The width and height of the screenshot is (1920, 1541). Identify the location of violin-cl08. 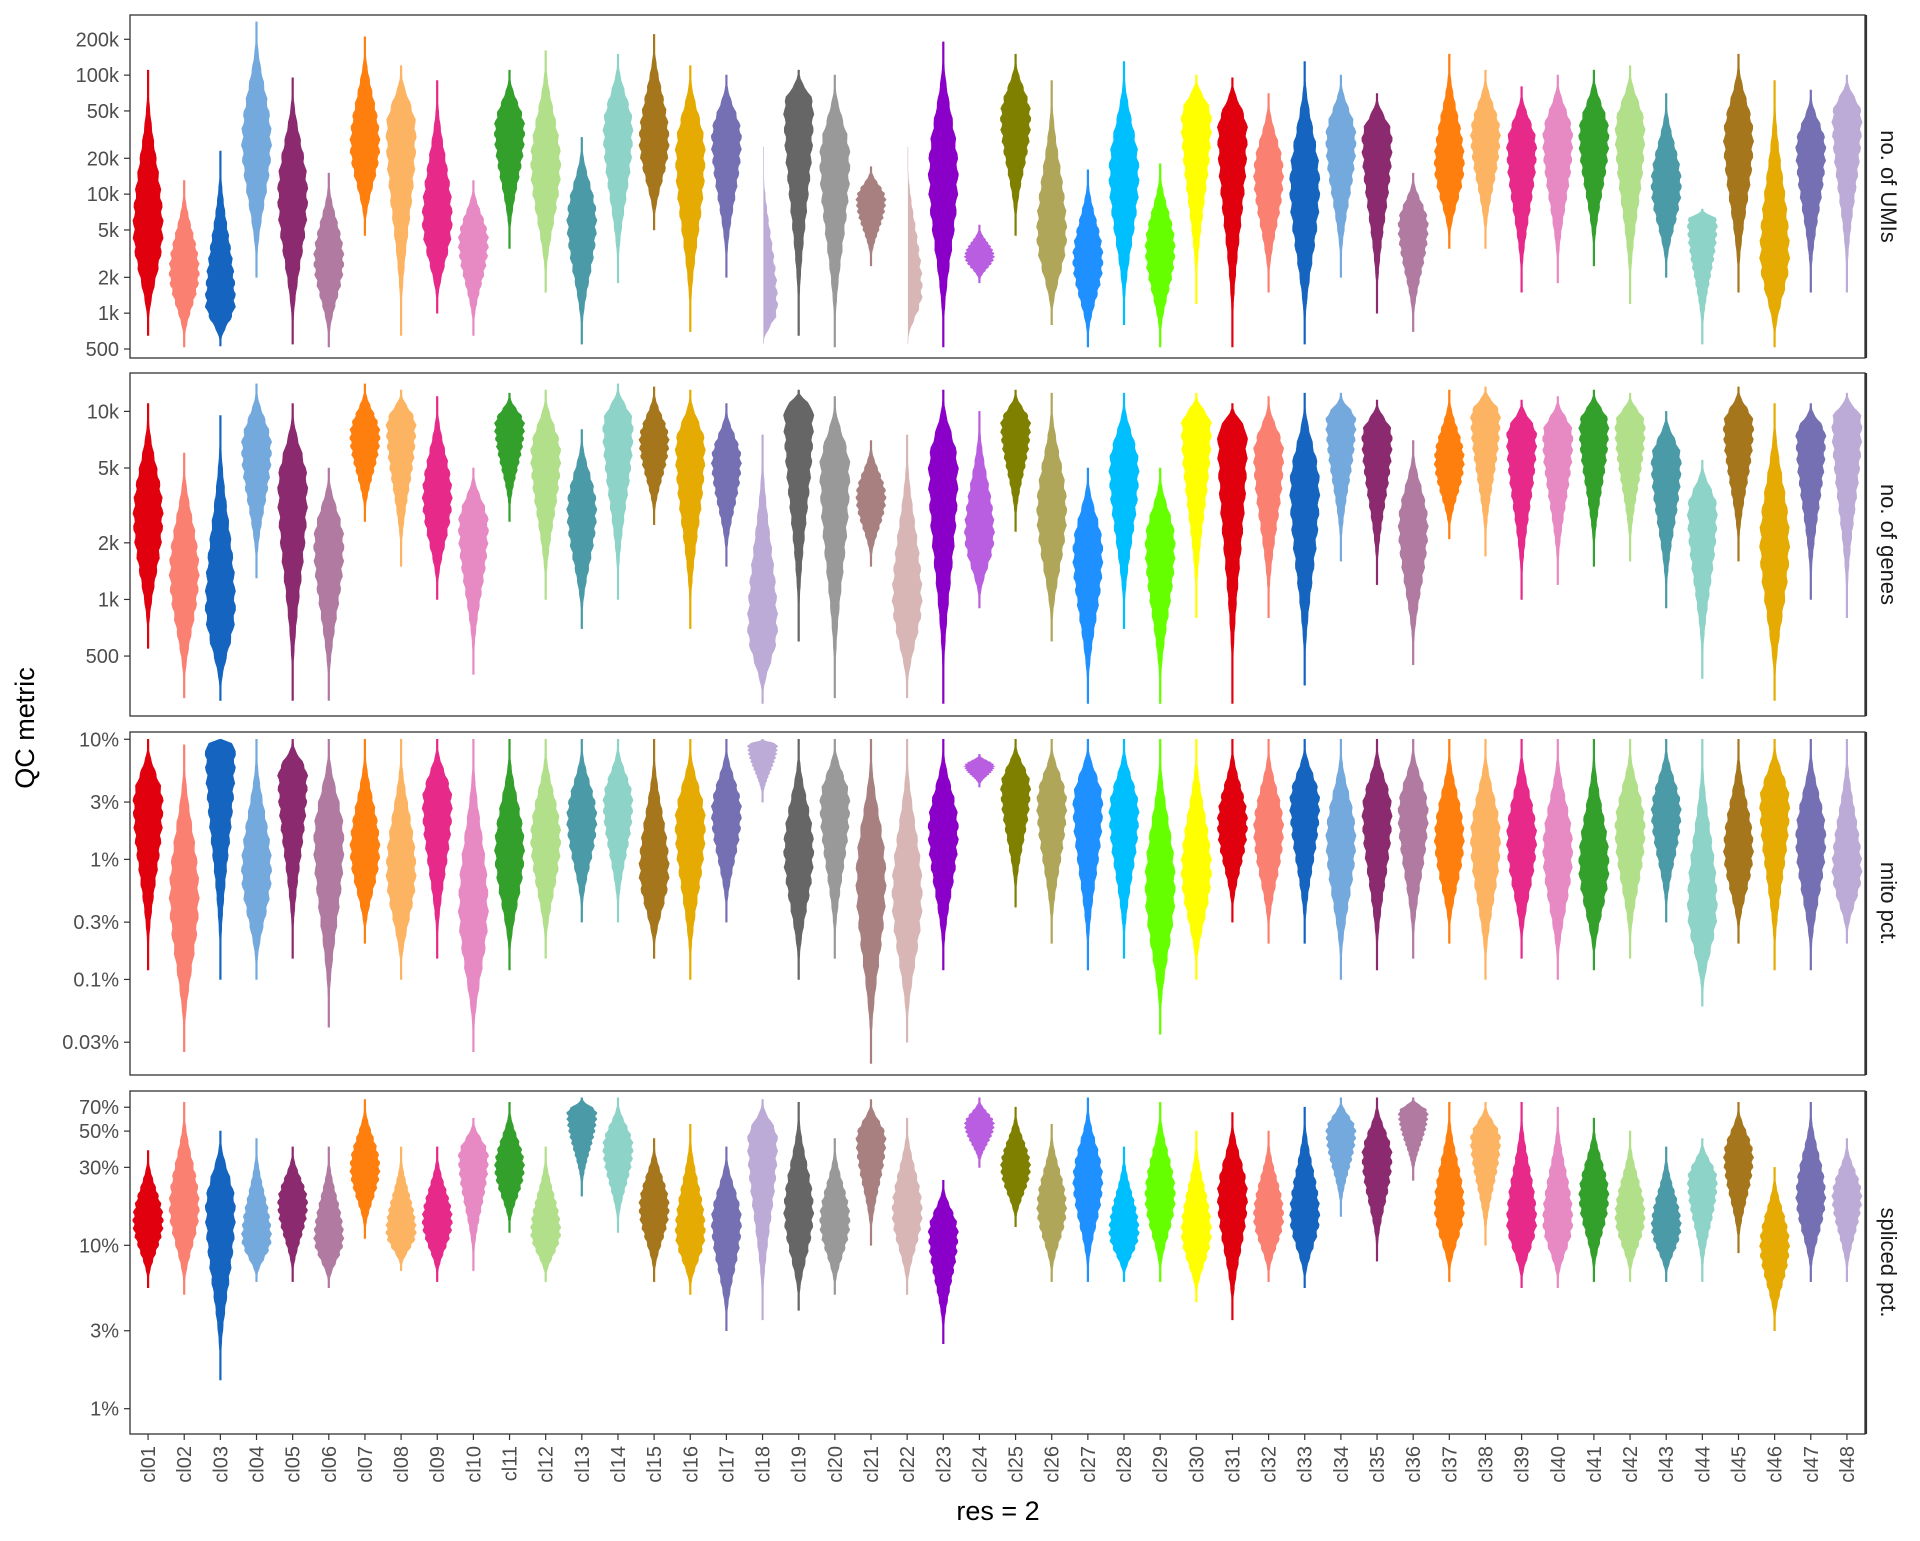
(401, 478).